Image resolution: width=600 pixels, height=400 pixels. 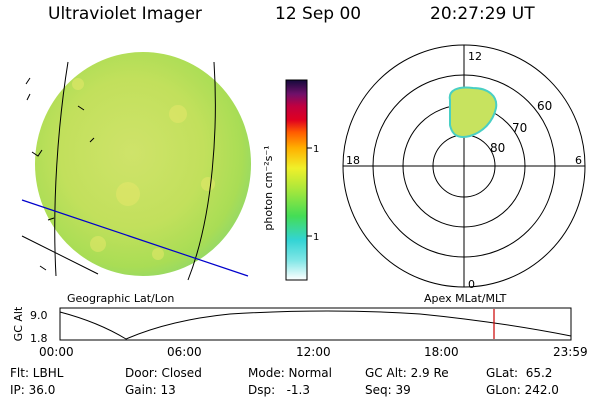 What do you see at coordinates (471, 284) in the screenshot?
I see `mlt-label-bottom: 0` at bounding box center [471, 284].